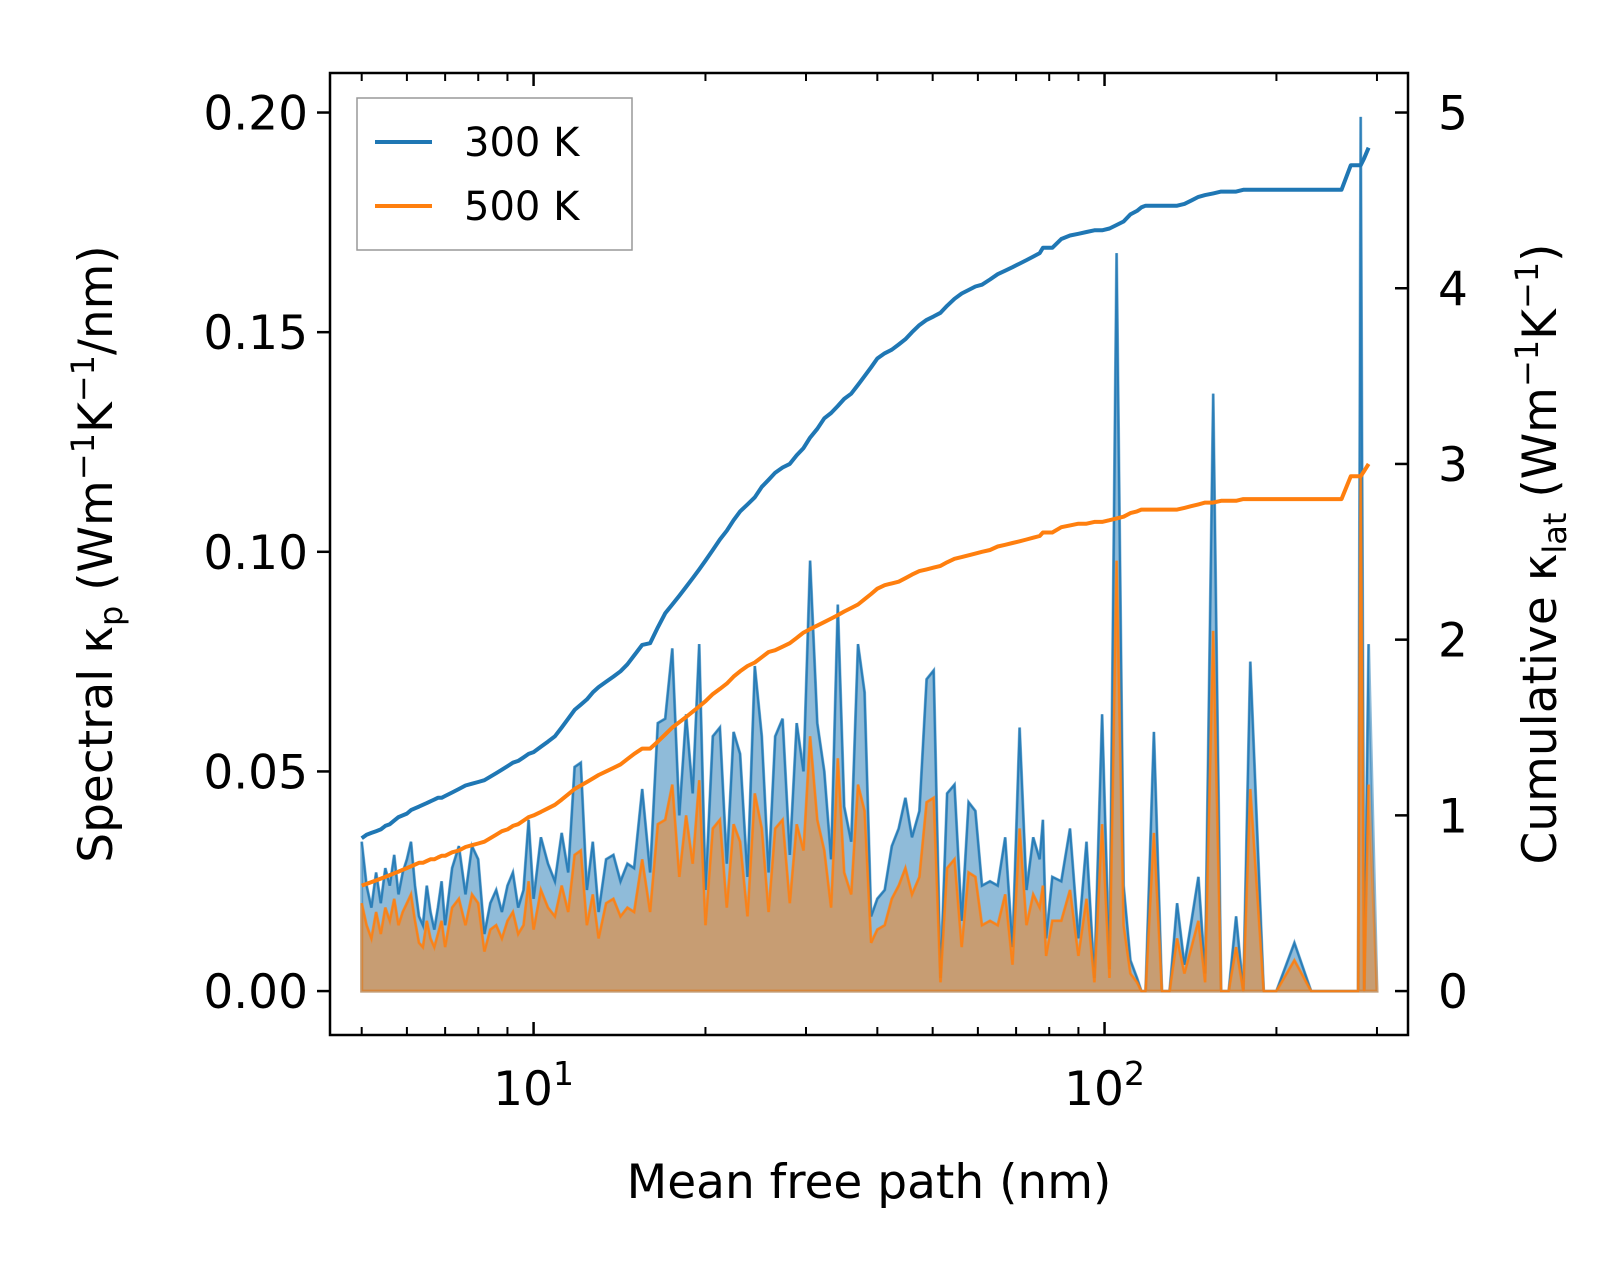  Describe the element at coordinates (255, 772) in the screenshot. I see `y-left-tick-label: 0.05` at that location.